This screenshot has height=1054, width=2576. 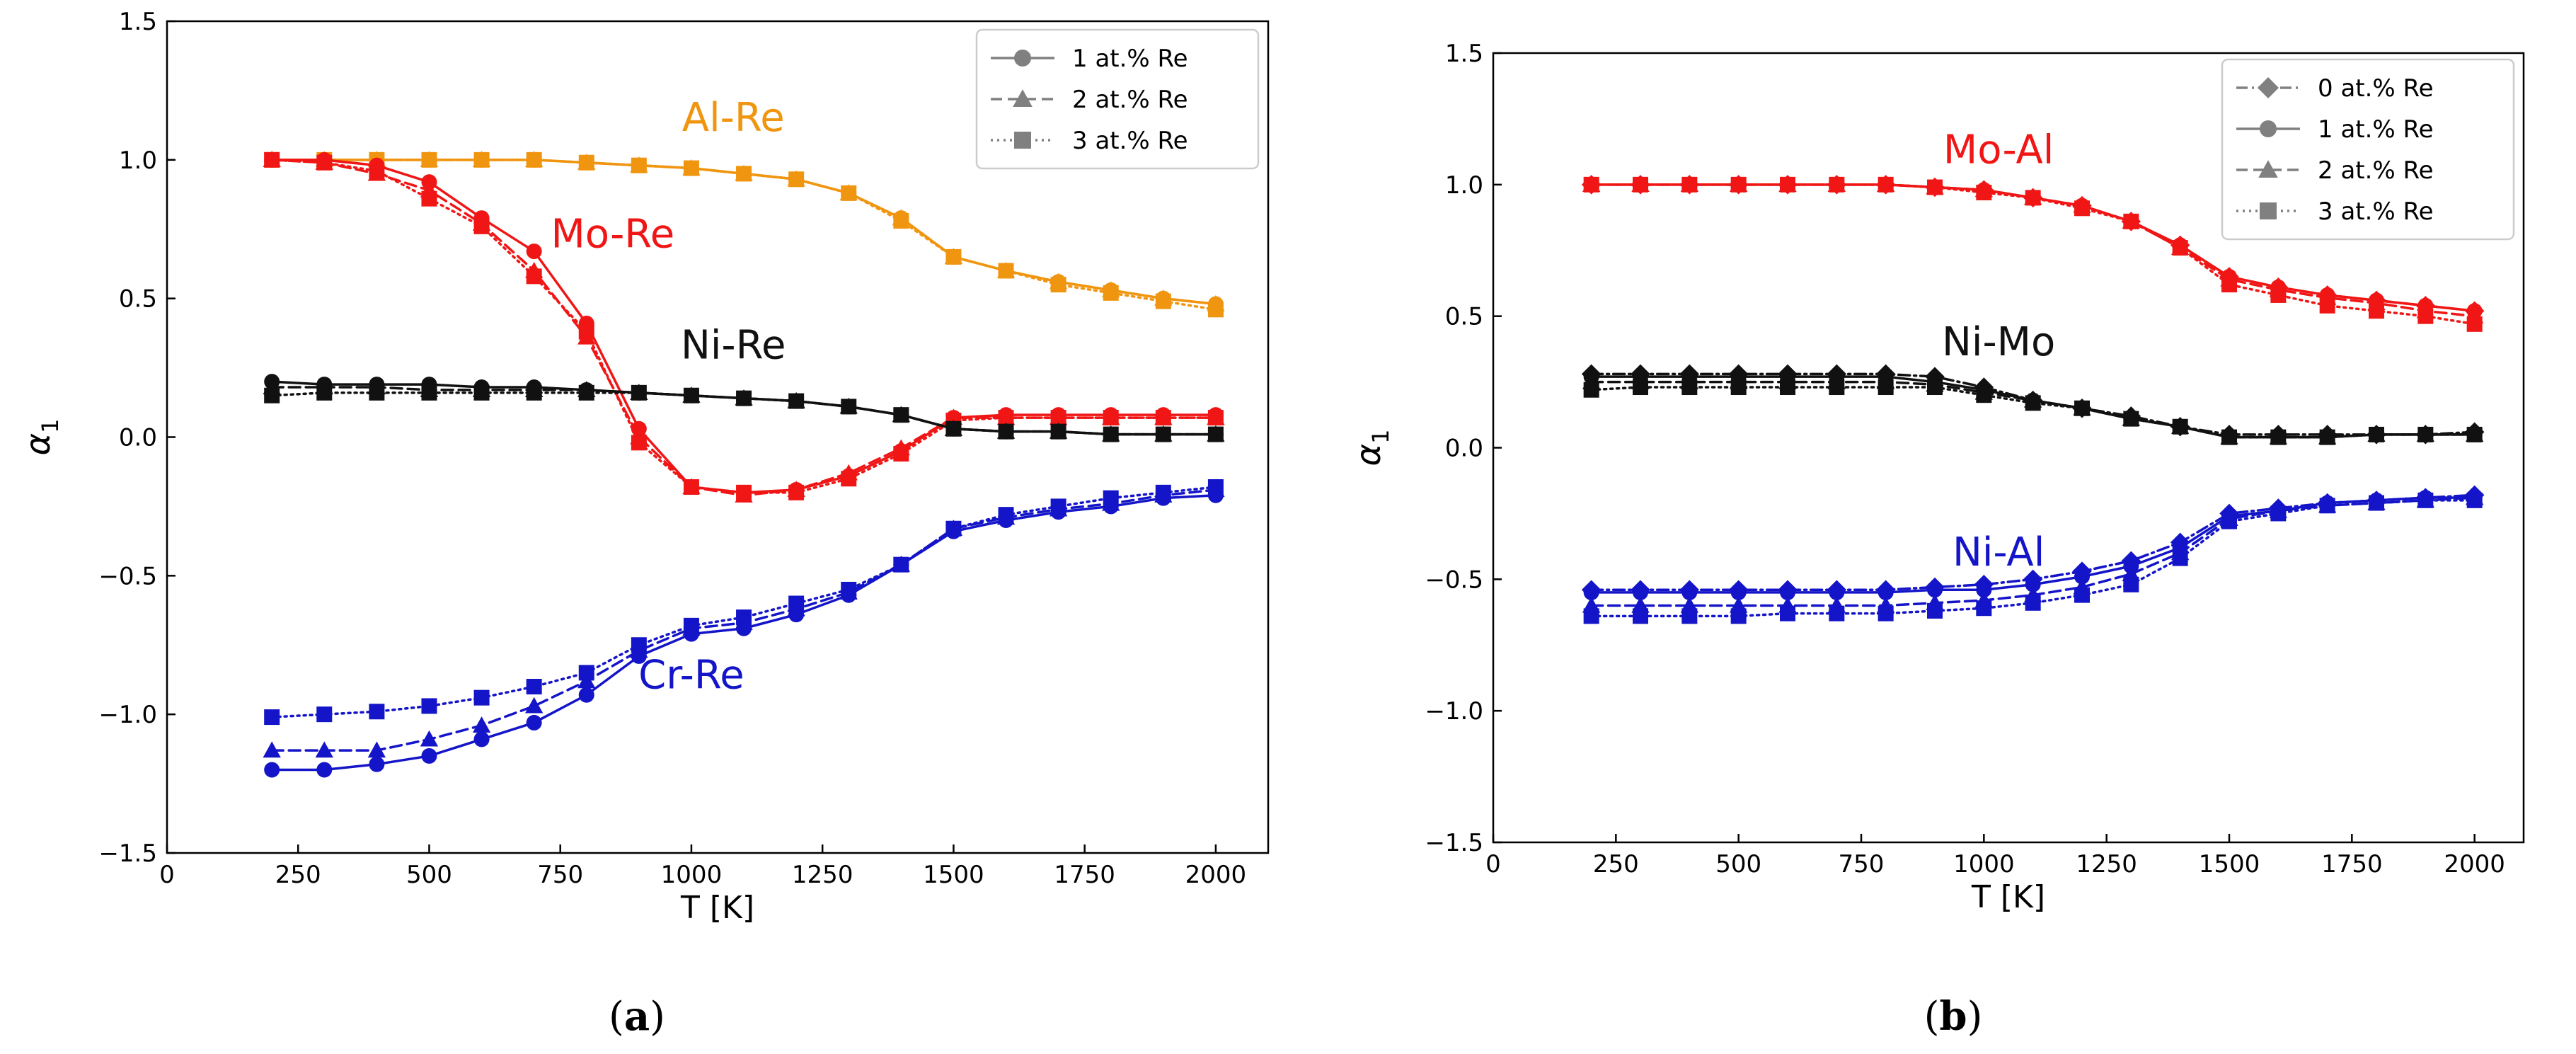 I want to click on series-group-mo-re: Mo-Re, so click(x=744, y=327).